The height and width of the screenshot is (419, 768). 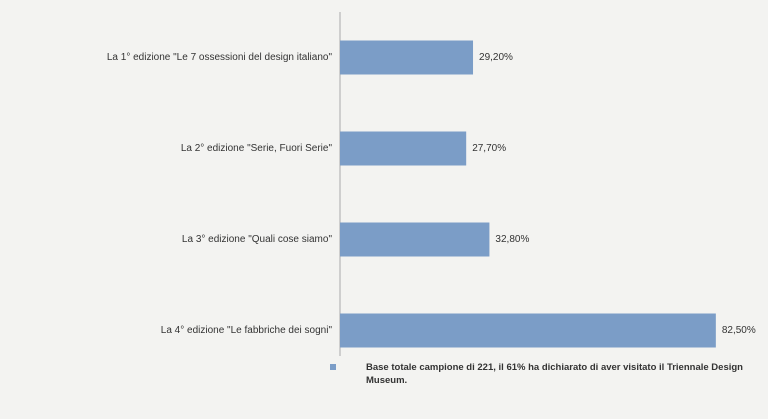 I want to click on data-label: 27,70%, so click(x=489, y=148).